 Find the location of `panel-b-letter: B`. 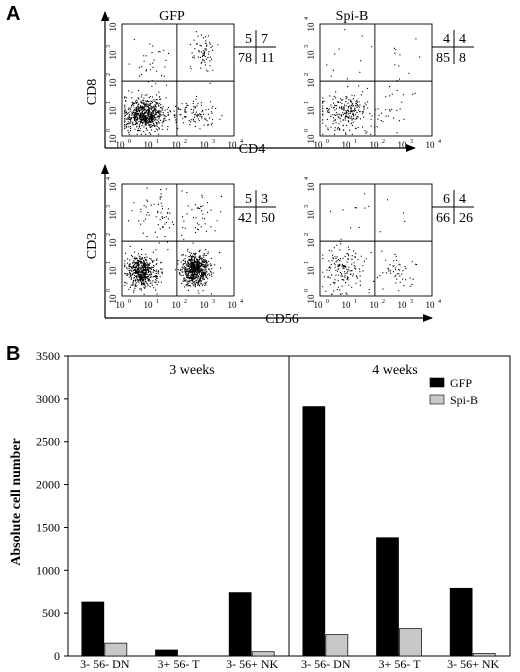

panel-b-letter: B is located at coordinates (13, 354).